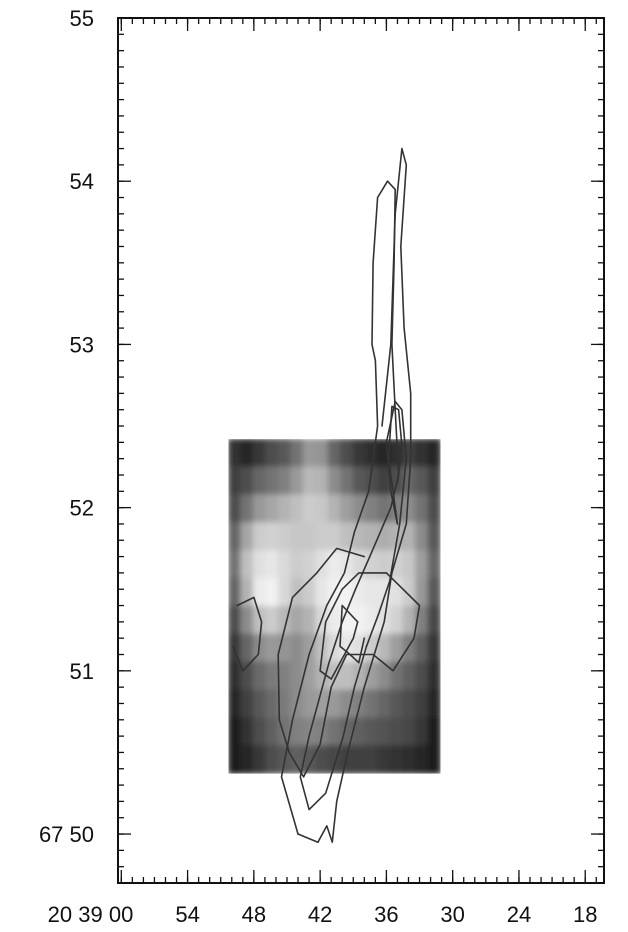  Describe the element at coordinates (585, 914) in the screenshot. I see `x-tick-label: 18` at that location.